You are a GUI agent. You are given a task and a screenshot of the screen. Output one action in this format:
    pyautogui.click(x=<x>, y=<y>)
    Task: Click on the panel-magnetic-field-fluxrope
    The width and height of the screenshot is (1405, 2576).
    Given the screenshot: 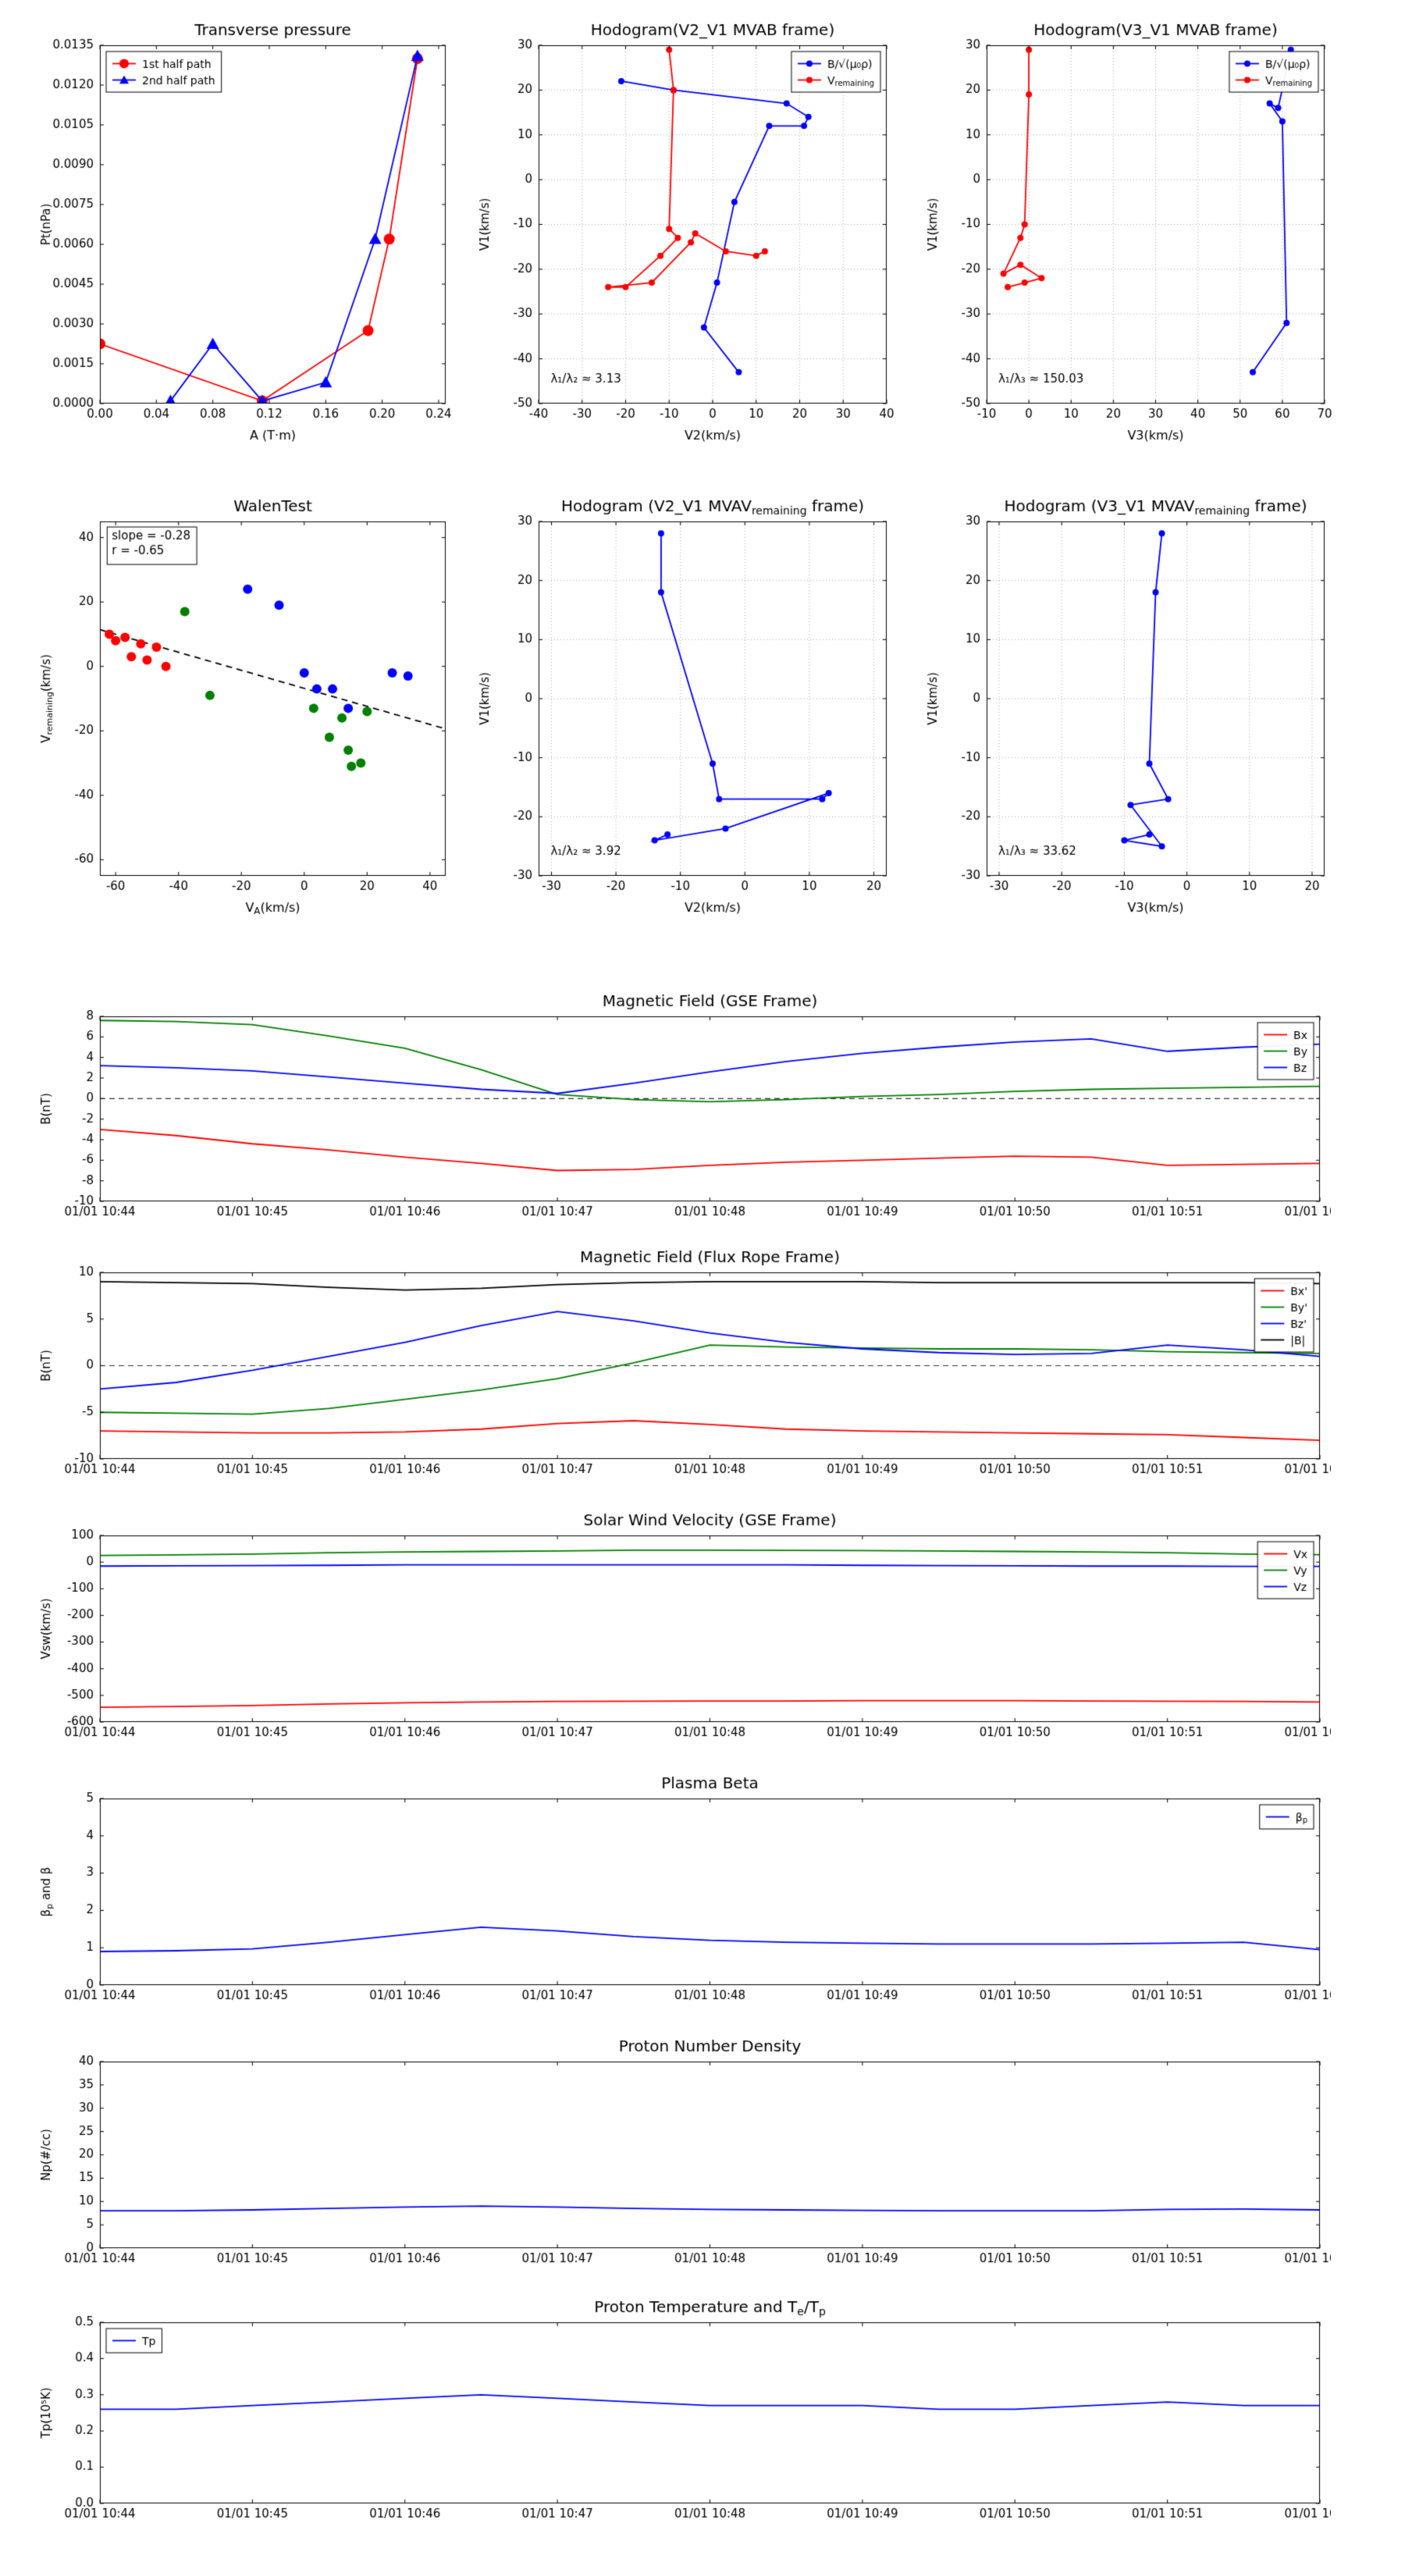 What is the action you would take?
    pyautogui.click(x=681, y=1364)
    